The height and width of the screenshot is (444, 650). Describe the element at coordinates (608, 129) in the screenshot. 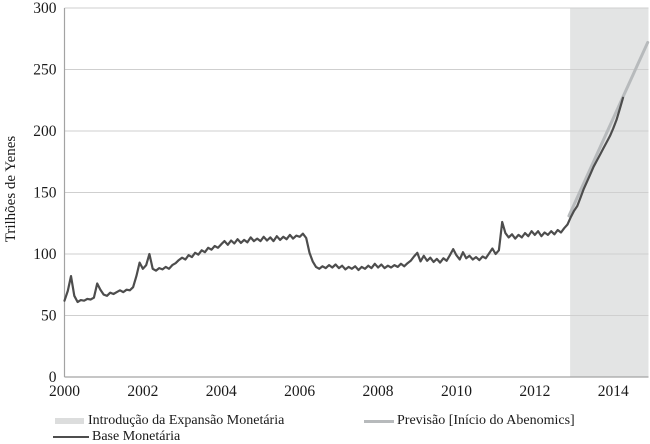

I see `forecast-line` at that location.